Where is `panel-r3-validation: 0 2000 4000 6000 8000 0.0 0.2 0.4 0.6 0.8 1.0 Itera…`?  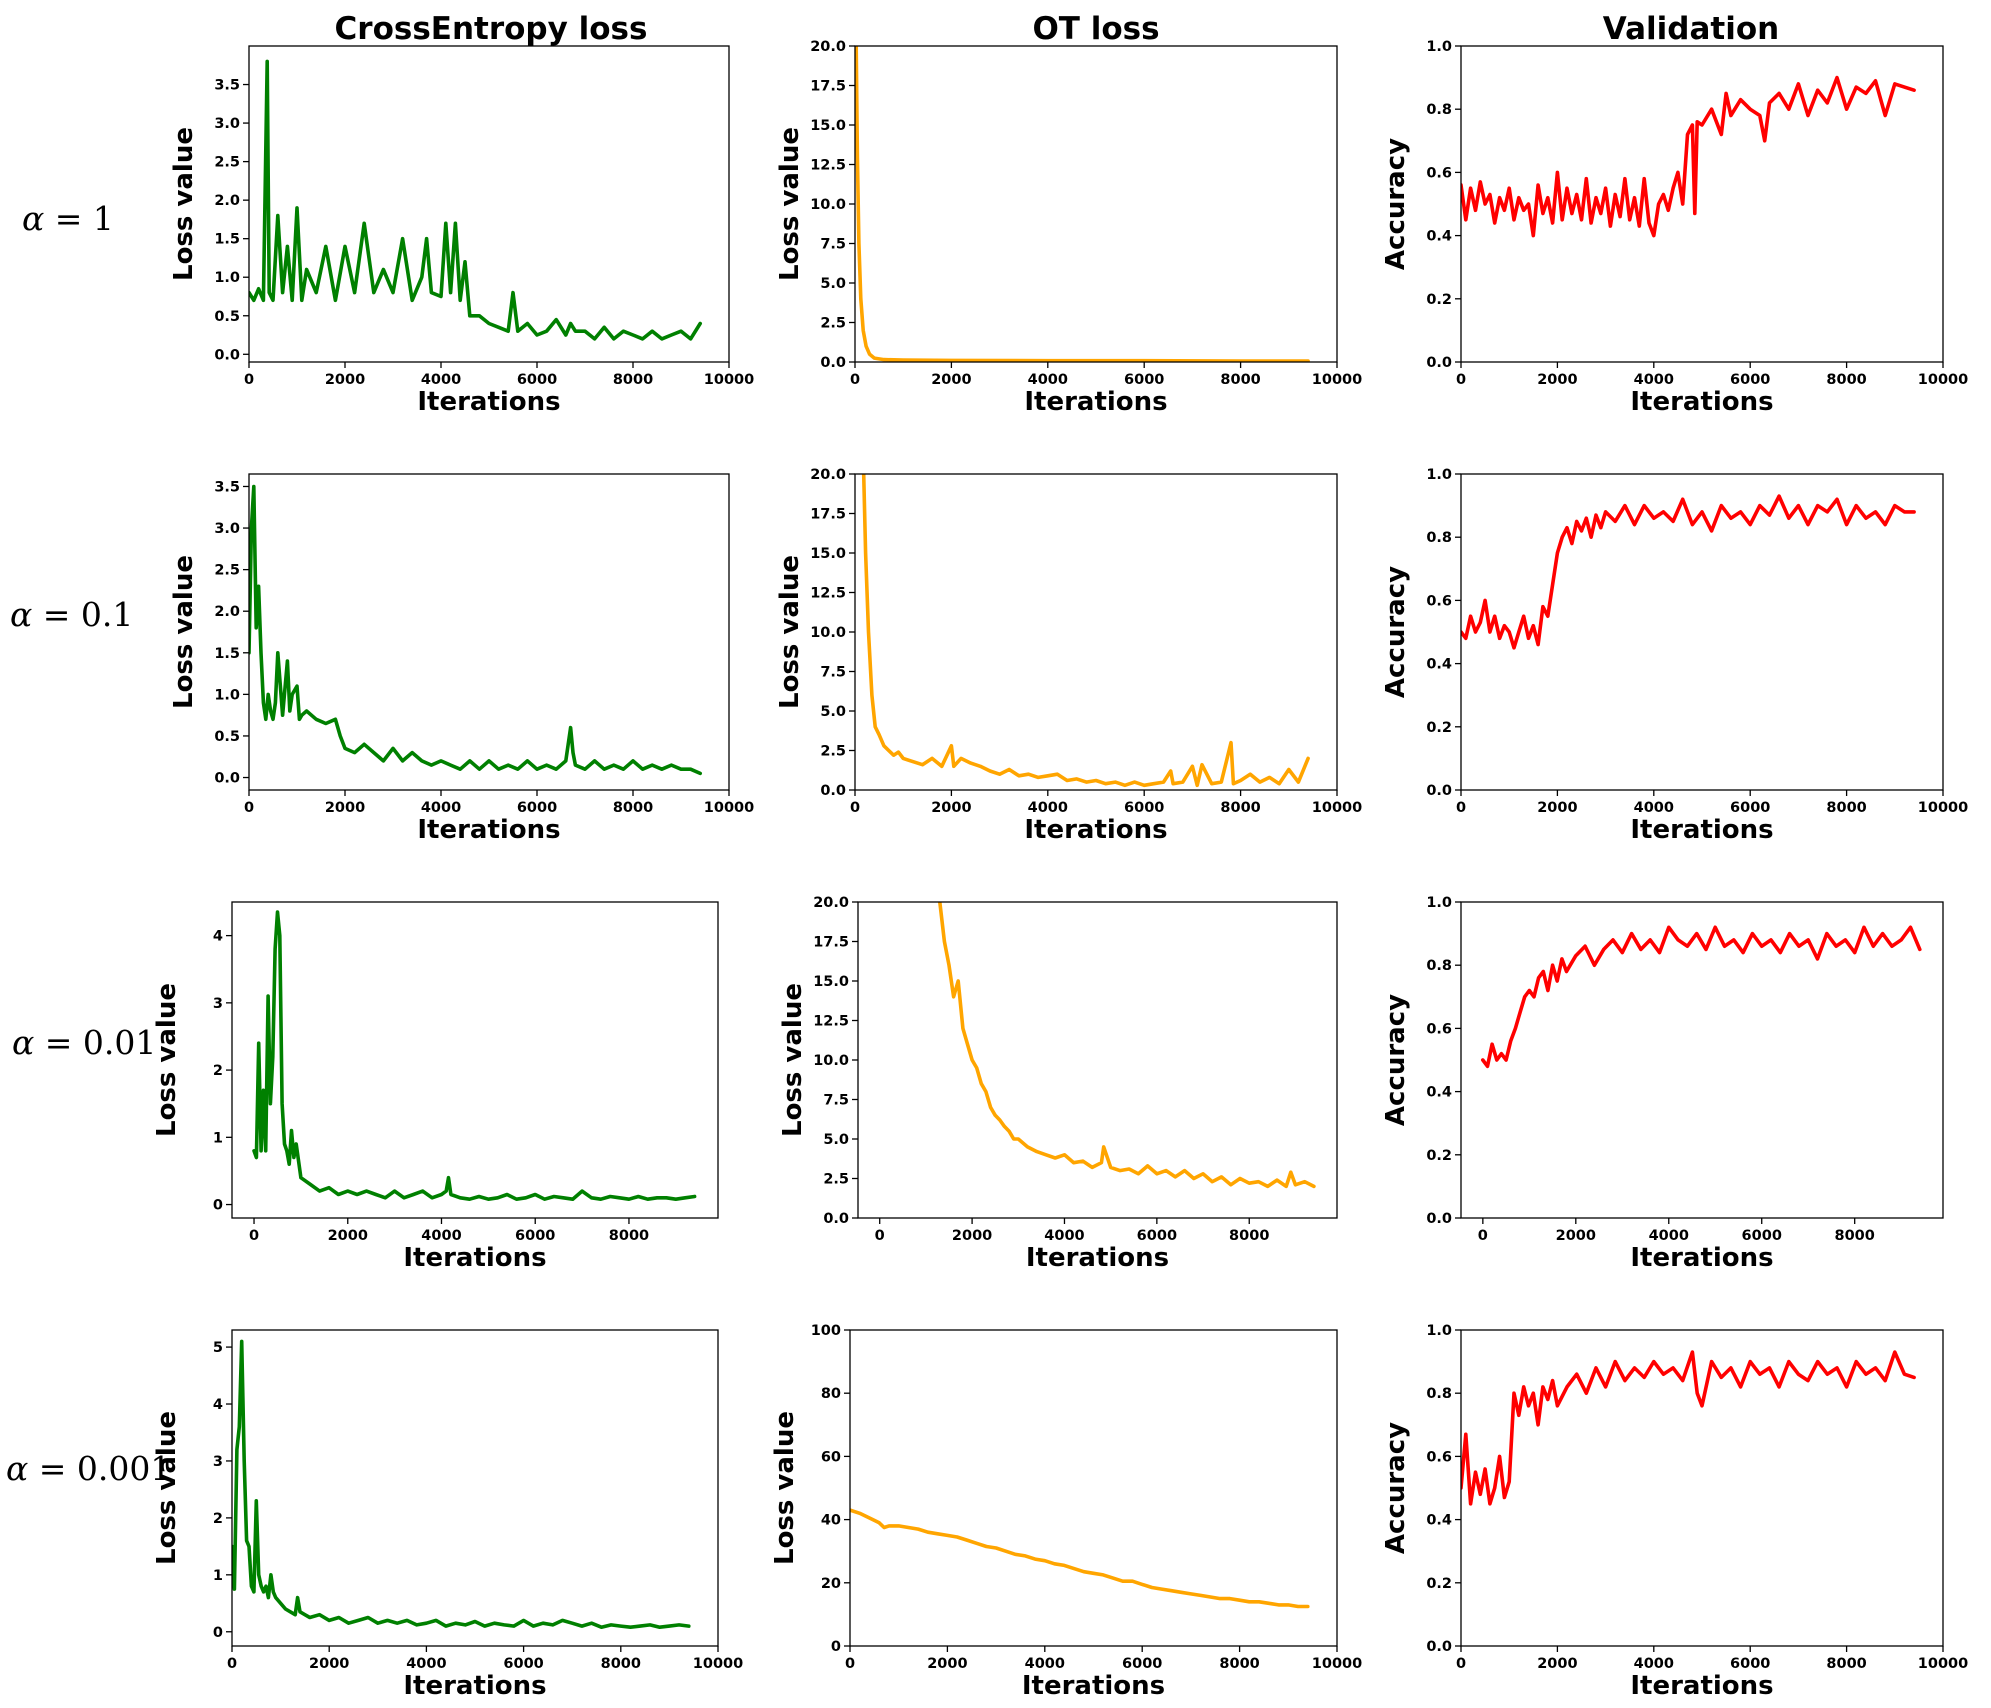
panel-r3-validation: 0 2000 4000 6000 8000 0.0 0.2 0.4 0.6 0.8 1.0 Itera… is located at coordinates (1662, 1084).